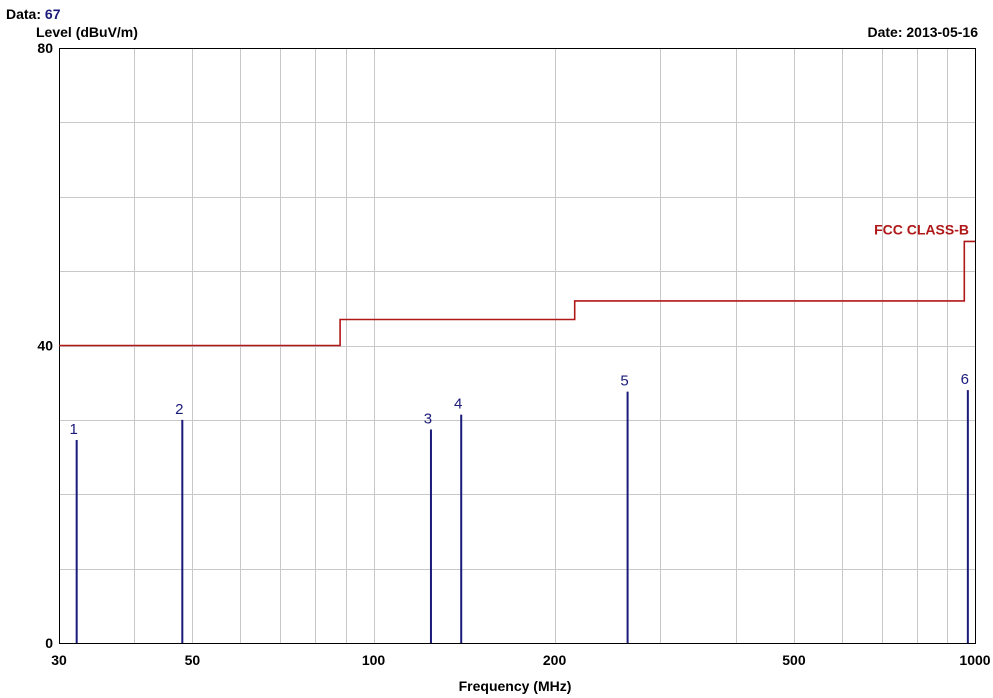 The image size is (993, 698). I want to click on marker-label: 2, so click(179, 409).